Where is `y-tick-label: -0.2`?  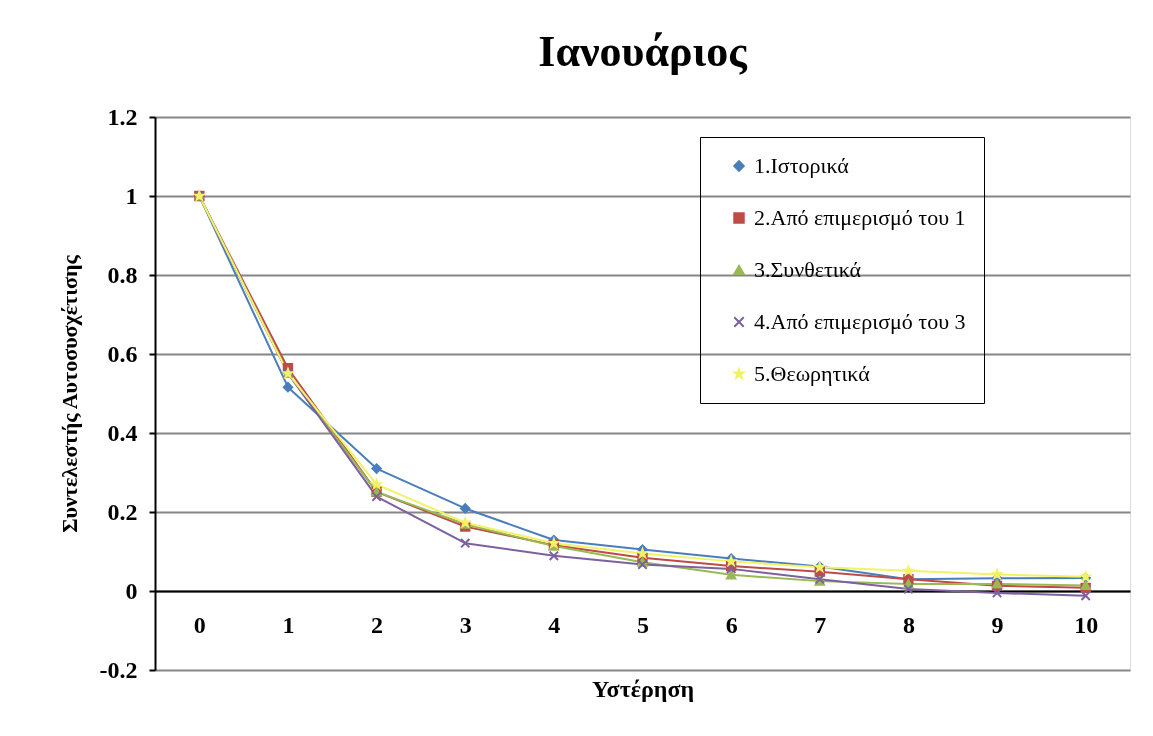 y-tick-label: -0.2 is located at coordinates (118, 669).